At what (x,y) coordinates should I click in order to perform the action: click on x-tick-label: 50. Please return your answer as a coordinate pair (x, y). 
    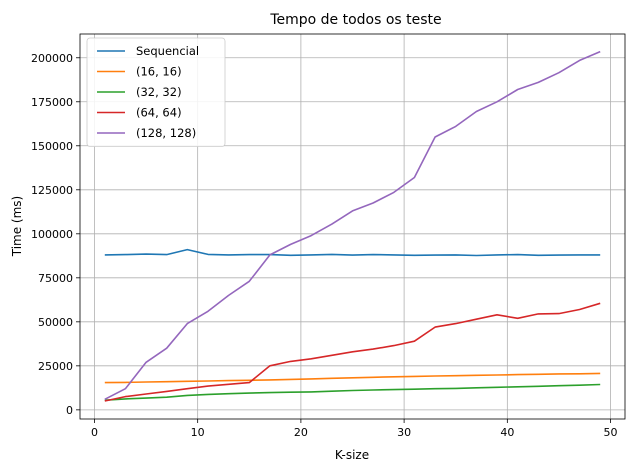
    Looking at the image, I should click on (611, 432).